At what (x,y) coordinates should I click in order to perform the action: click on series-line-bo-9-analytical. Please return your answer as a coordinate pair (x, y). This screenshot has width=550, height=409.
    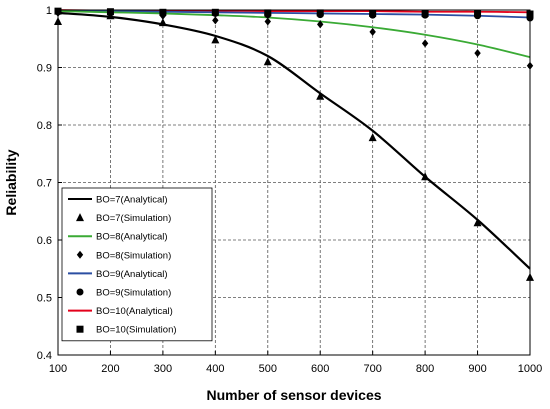
    Looking at the image, I should click on (294, 14).